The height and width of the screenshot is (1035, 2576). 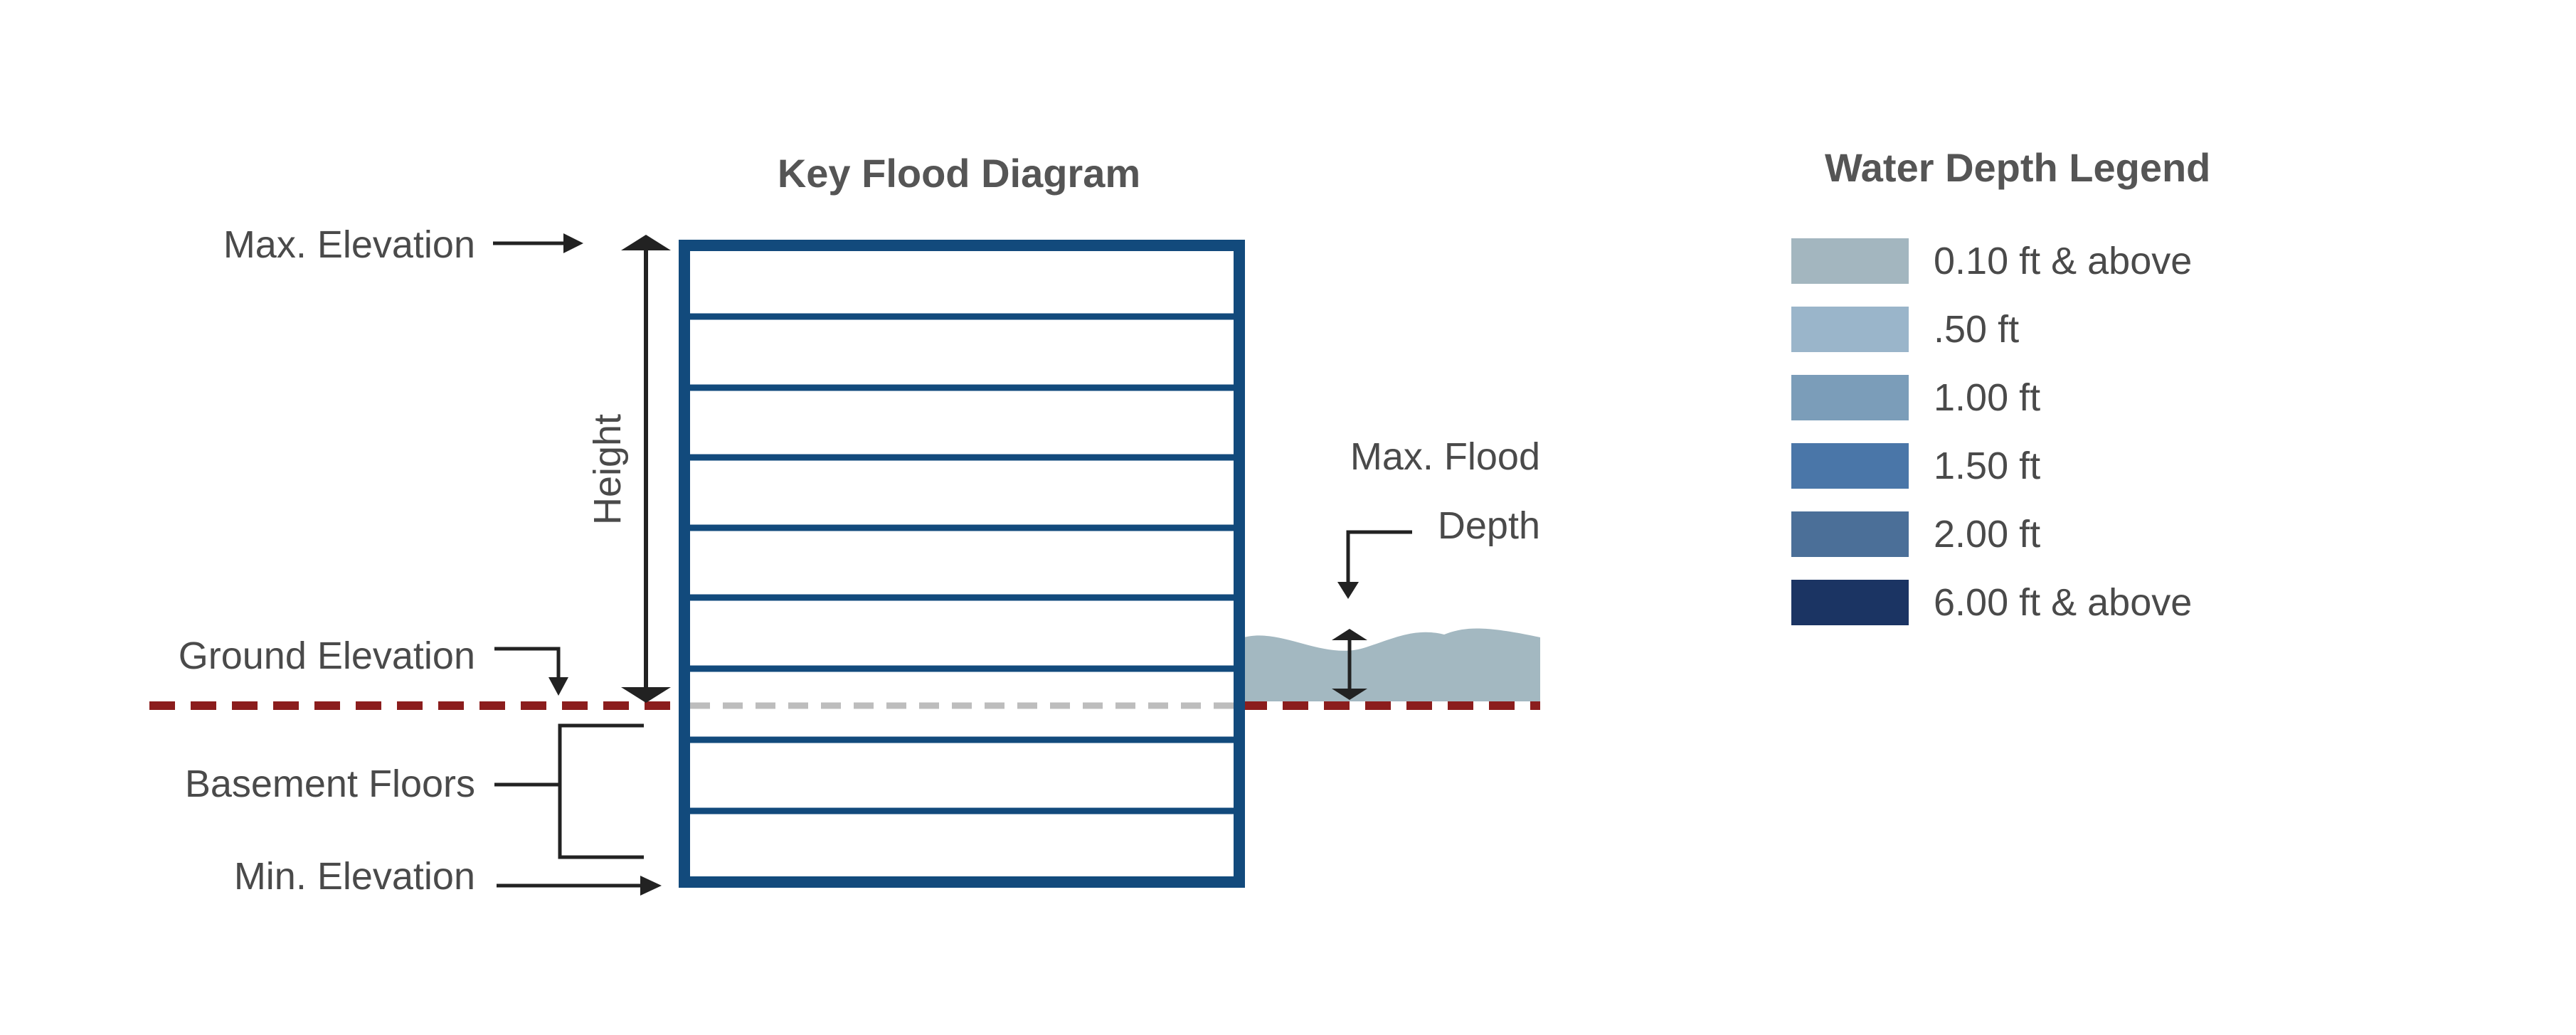 I want to click on ground-elevation-label: Ground Elevation, so click(x=327, y=656).